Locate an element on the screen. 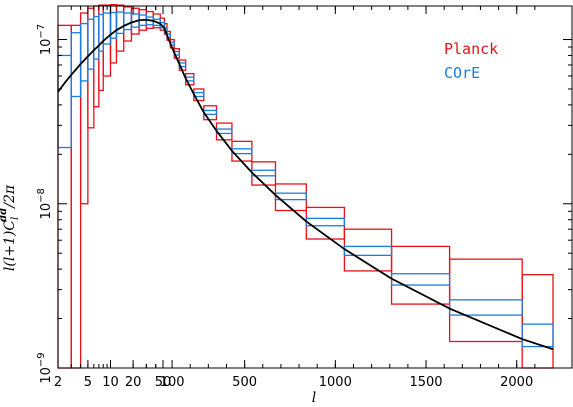 The image size is (573, 407). y-axis-title-sup: dd is located at coordinates (4, 215).